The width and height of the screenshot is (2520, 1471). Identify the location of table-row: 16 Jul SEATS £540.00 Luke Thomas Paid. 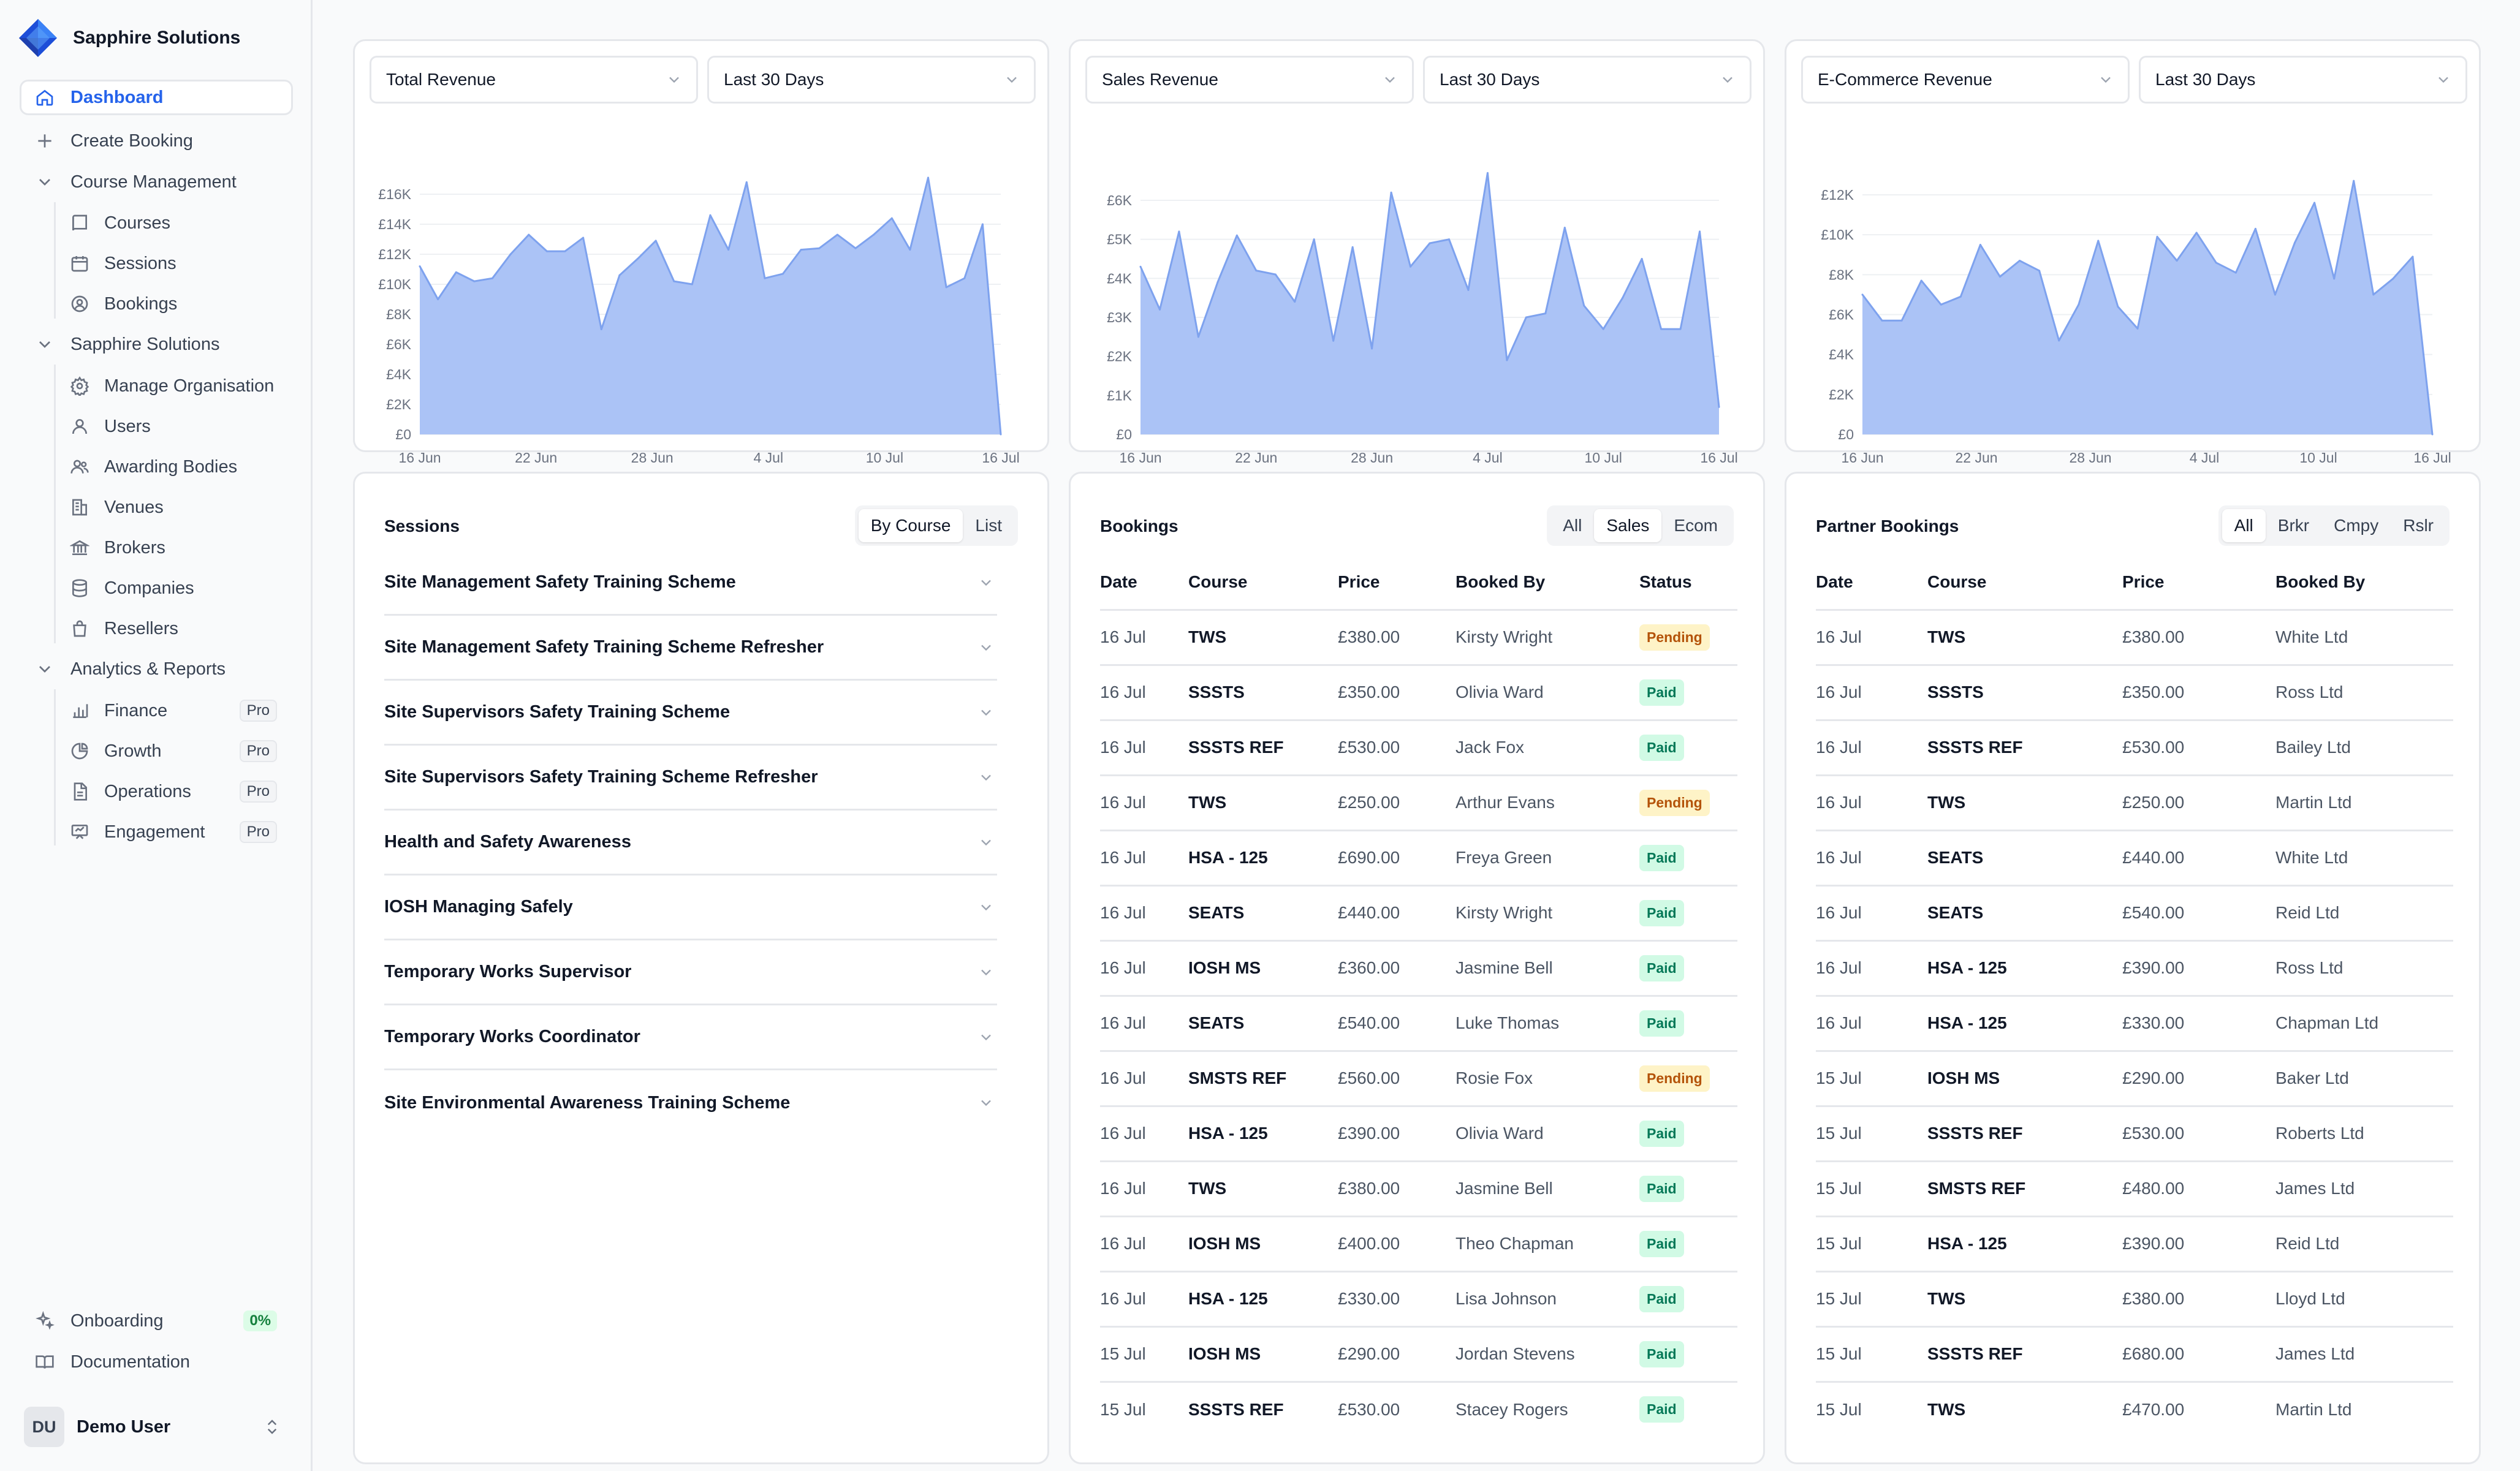
(1418, 1024).